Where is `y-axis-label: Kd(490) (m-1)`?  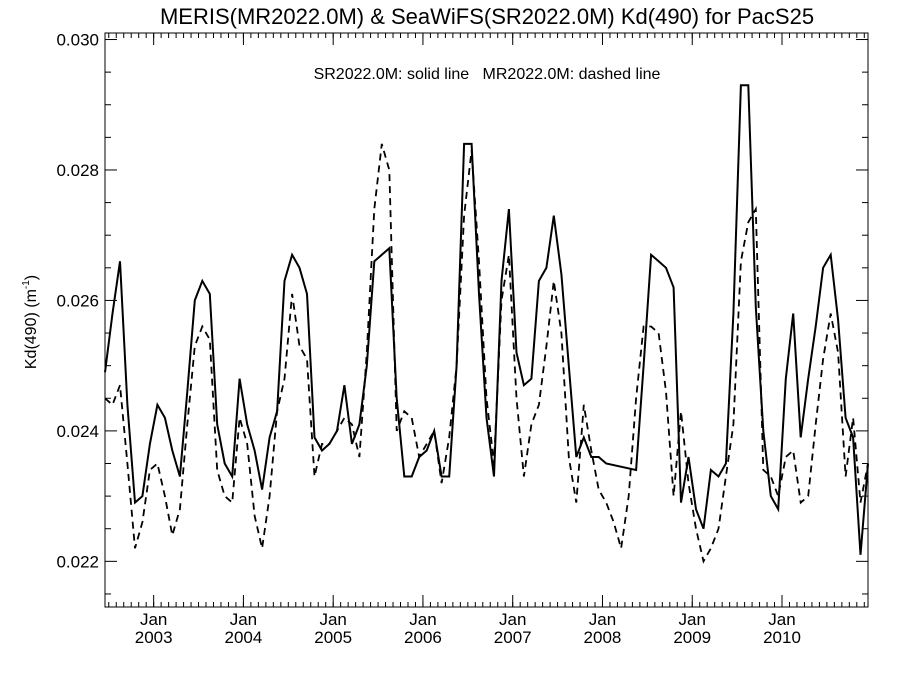 y-axis-label: Kd(490) (m-1) is located at coordinates (30, 322).